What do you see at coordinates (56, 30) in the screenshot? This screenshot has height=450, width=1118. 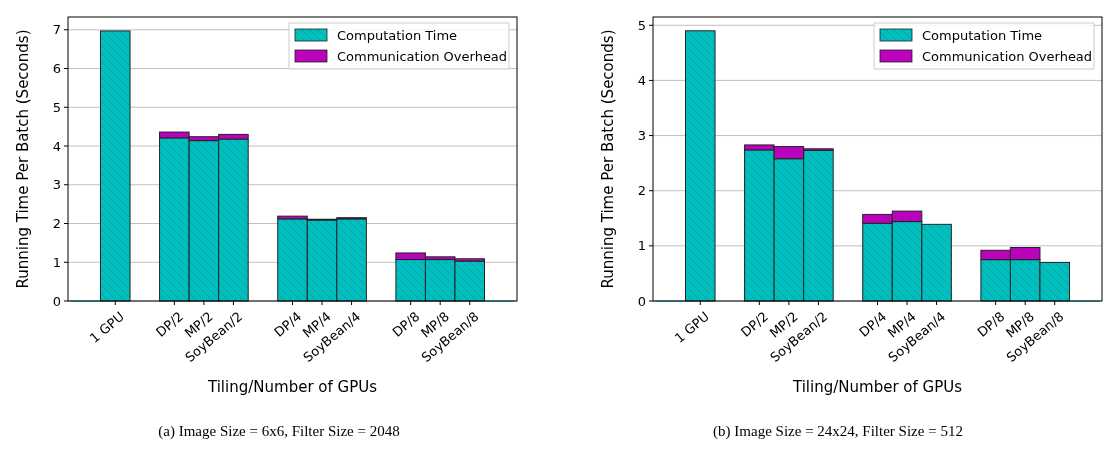 I see `y-tick-label: 7` at bounding box center [56, 30].